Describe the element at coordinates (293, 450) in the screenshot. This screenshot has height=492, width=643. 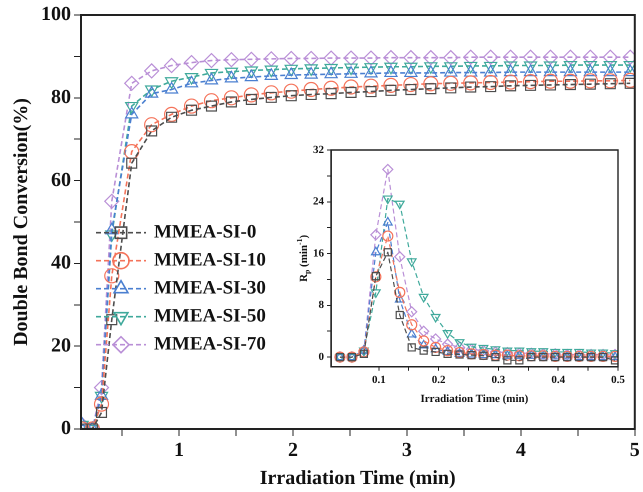
I see `x-tick-label: 2` at that location.